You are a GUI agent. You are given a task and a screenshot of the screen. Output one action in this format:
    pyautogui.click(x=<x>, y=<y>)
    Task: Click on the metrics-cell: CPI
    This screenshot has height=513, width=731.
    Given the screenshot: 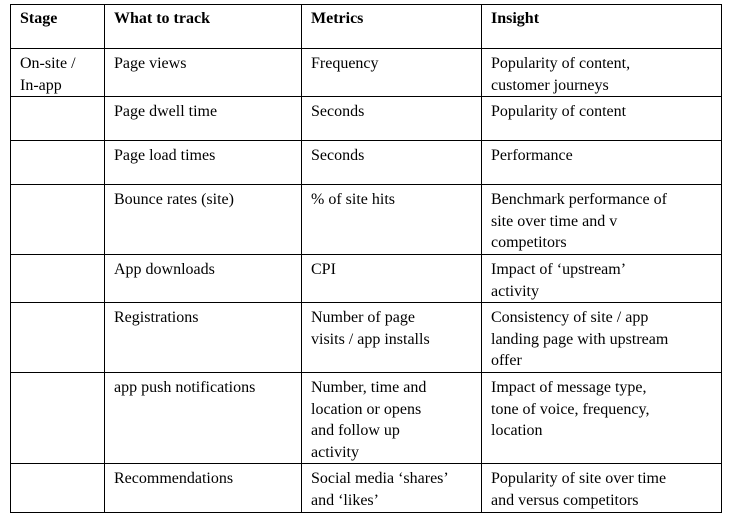 What is the action you would take?
    pyautogui.click(x=391, y=278)
    